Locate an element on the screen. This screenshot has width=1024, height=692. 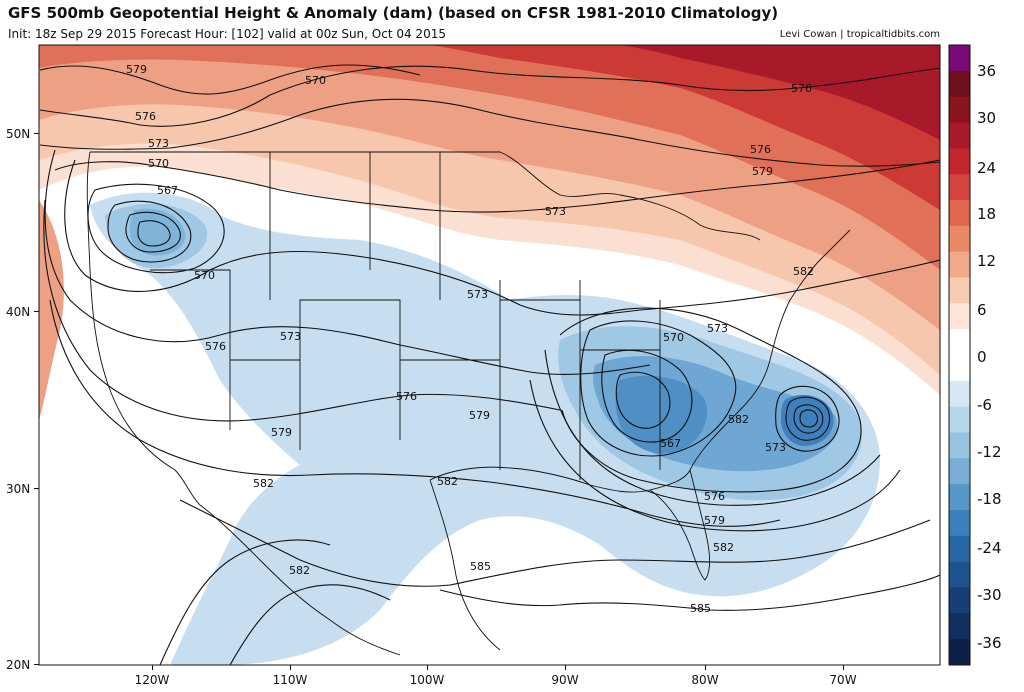
colorbar-label: 12 is located at coordinates (986, 261).